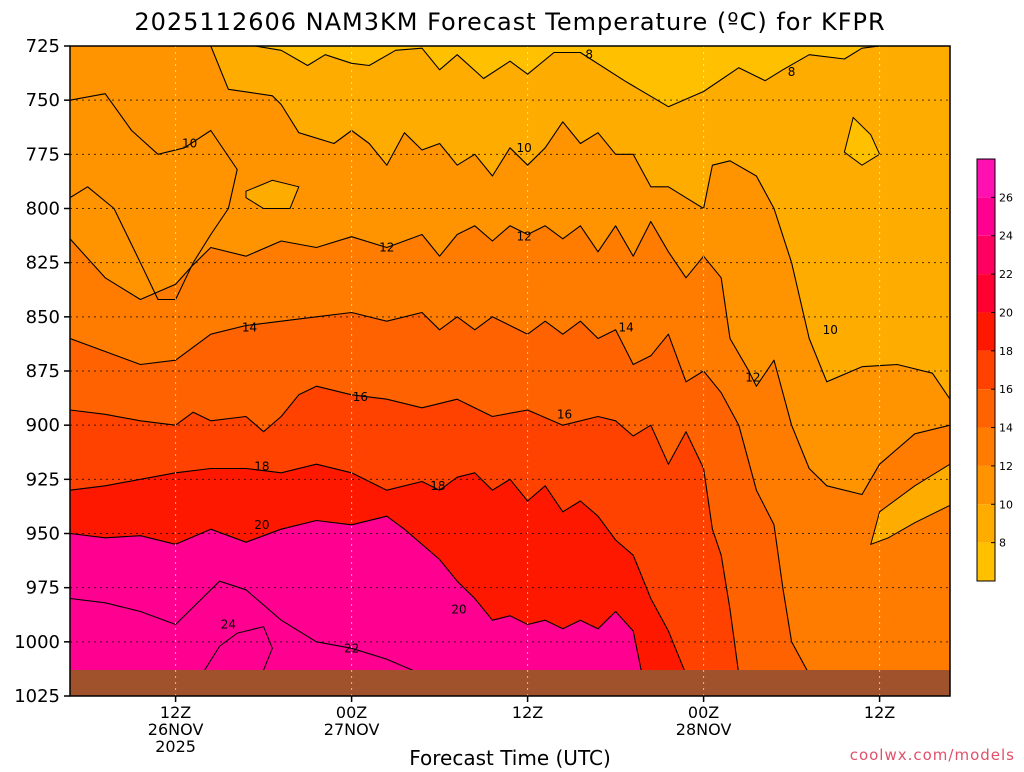  Describe the element at coordinates (352, 729) in the screenshot. I see `x-tick-label: 27NOV` at that location.